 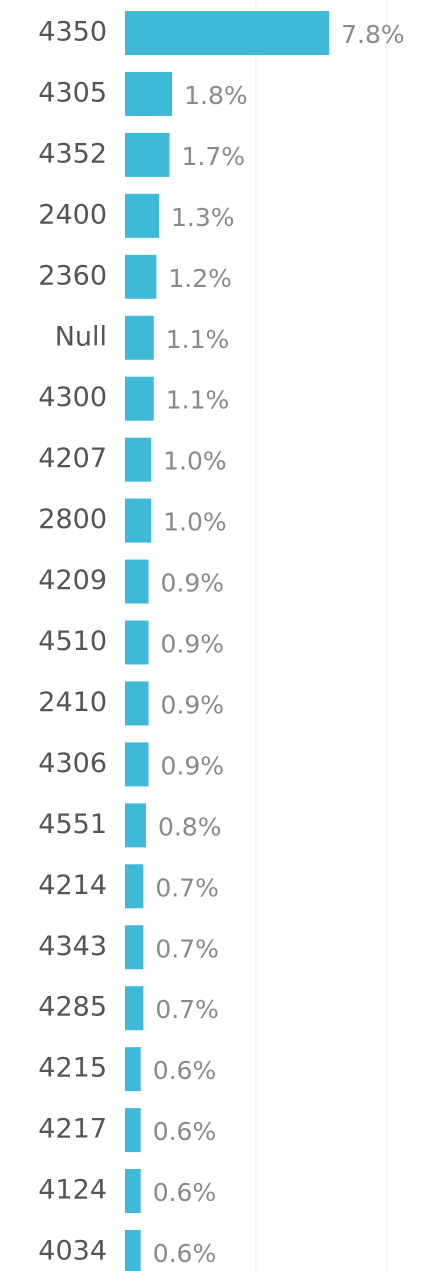 What do you see at coordinates (373, 34) in the screenshot?
I see `value-label: 7.8%` at bounding box center [373, 34].